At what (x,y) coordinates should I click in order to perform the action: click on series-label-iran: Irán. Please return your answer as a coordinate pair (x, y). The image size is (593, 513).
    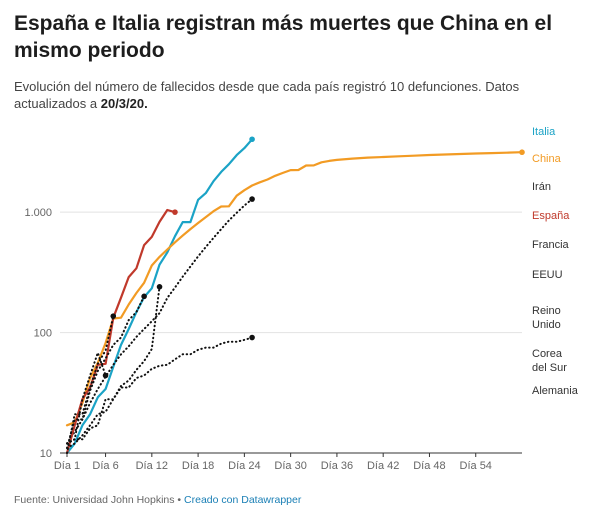
    Looking at the image, I should click on (541, 187).